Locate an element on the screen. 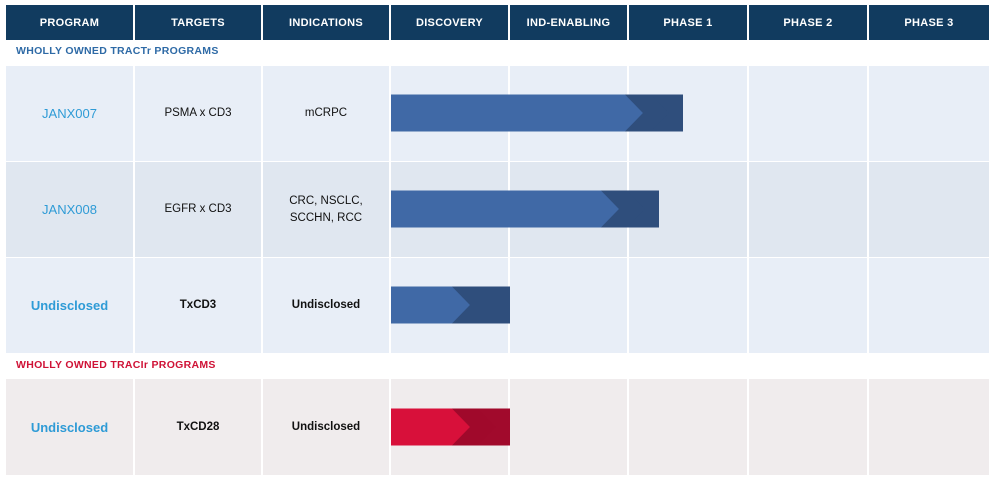 The height and width of the screenshot is (480, 1000). section-label-tracir: WHOLLY OWNED TRACIr PROGRAMS is located at coordinates (116, 365).